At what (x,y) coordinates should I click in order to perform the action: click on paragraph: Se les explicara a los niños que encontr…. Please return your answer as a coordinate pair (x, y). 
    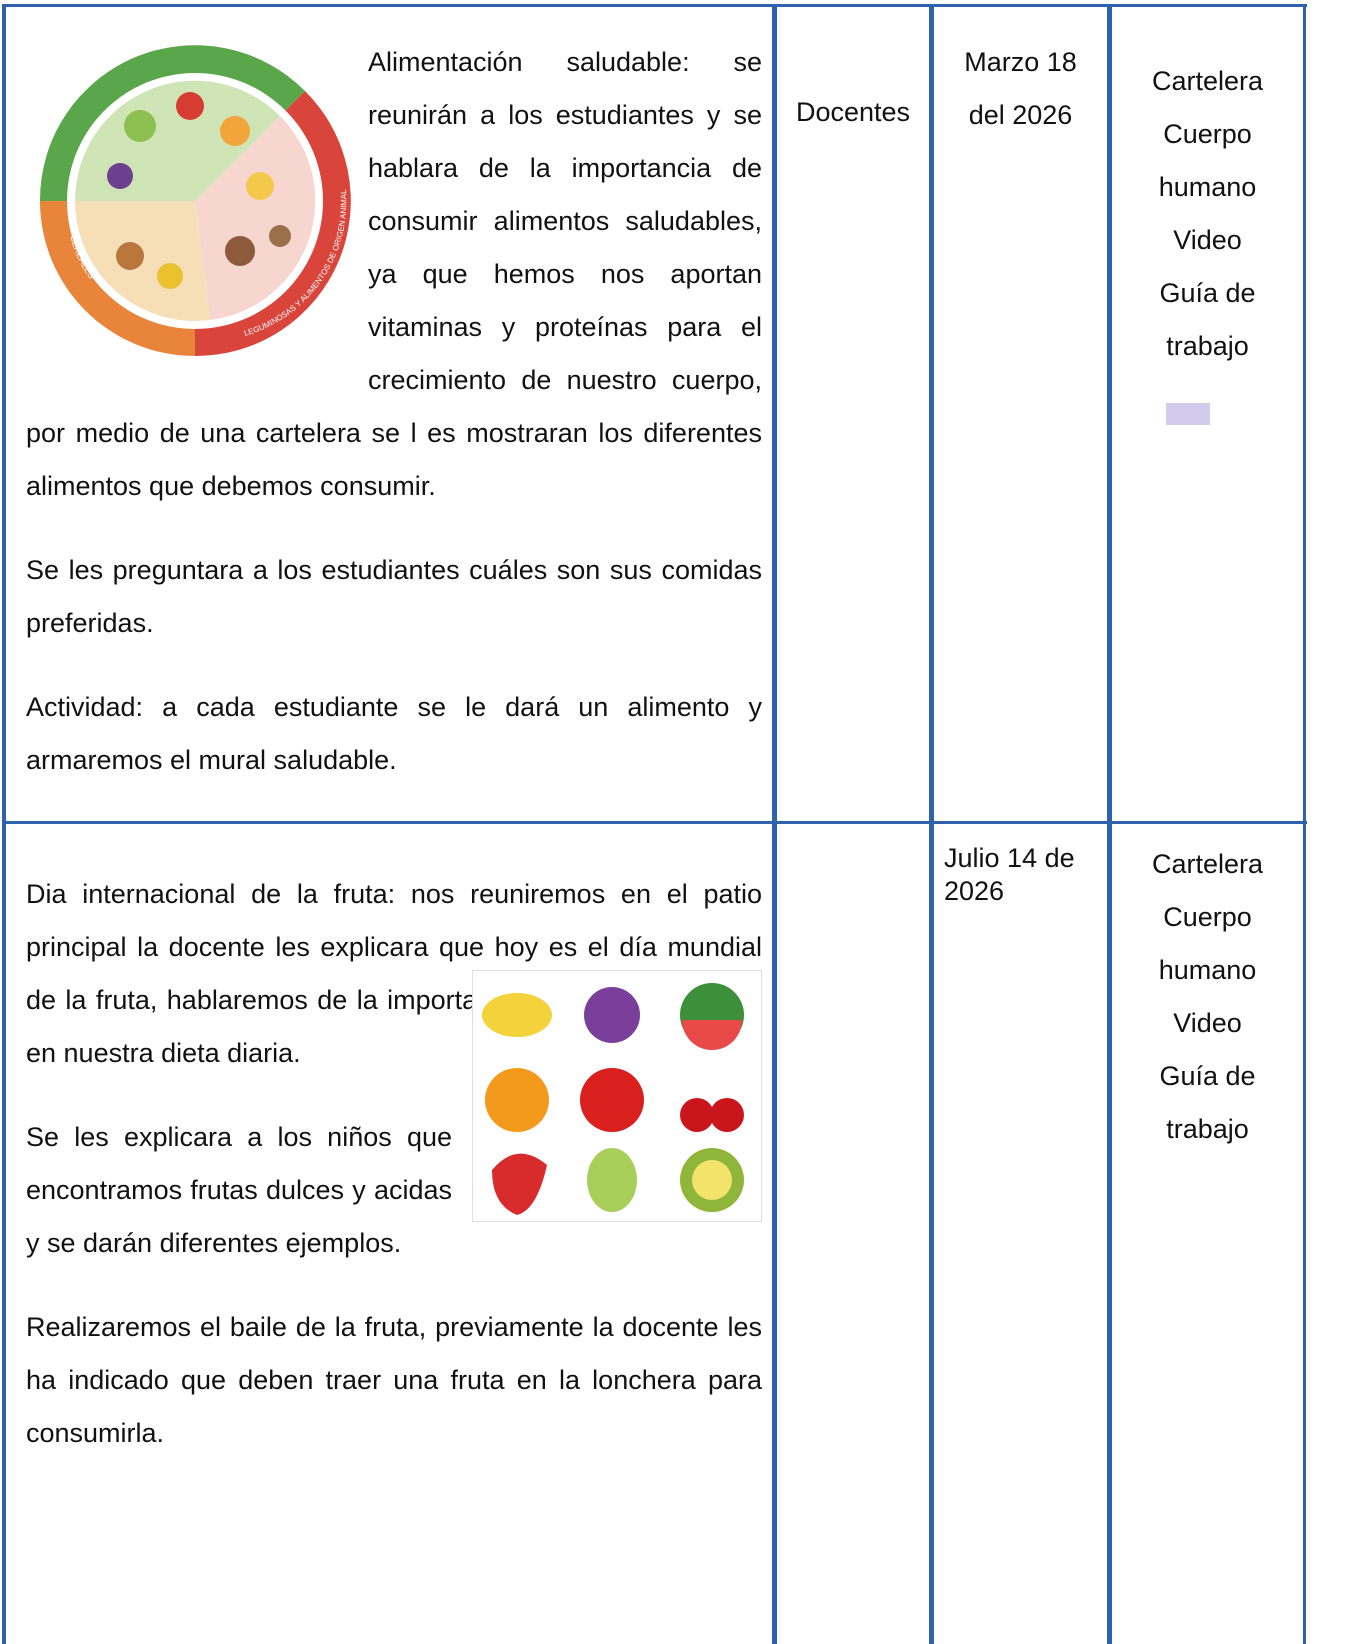
    Looking at the image, I should click on (239, 1190).